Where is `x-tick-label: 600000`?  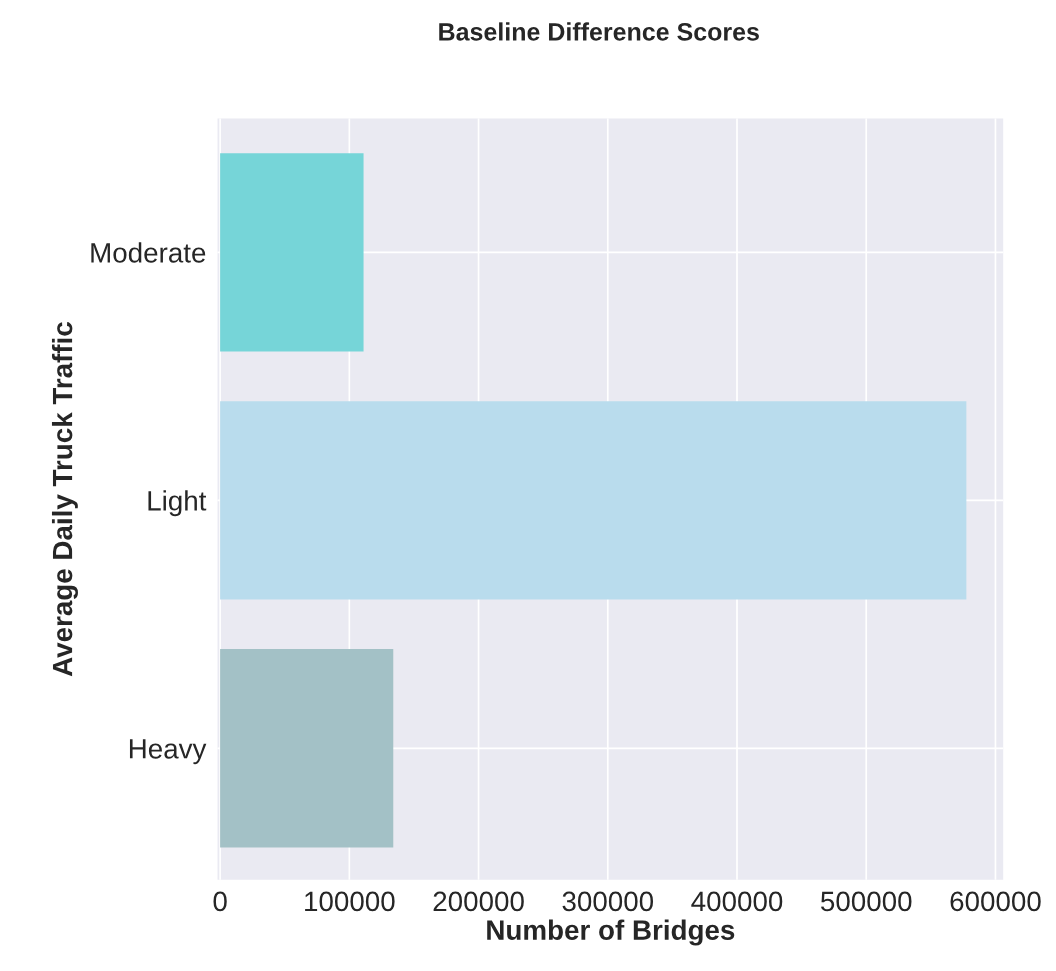 x-tick-label: 600000 is located at coordinates (995, 901).